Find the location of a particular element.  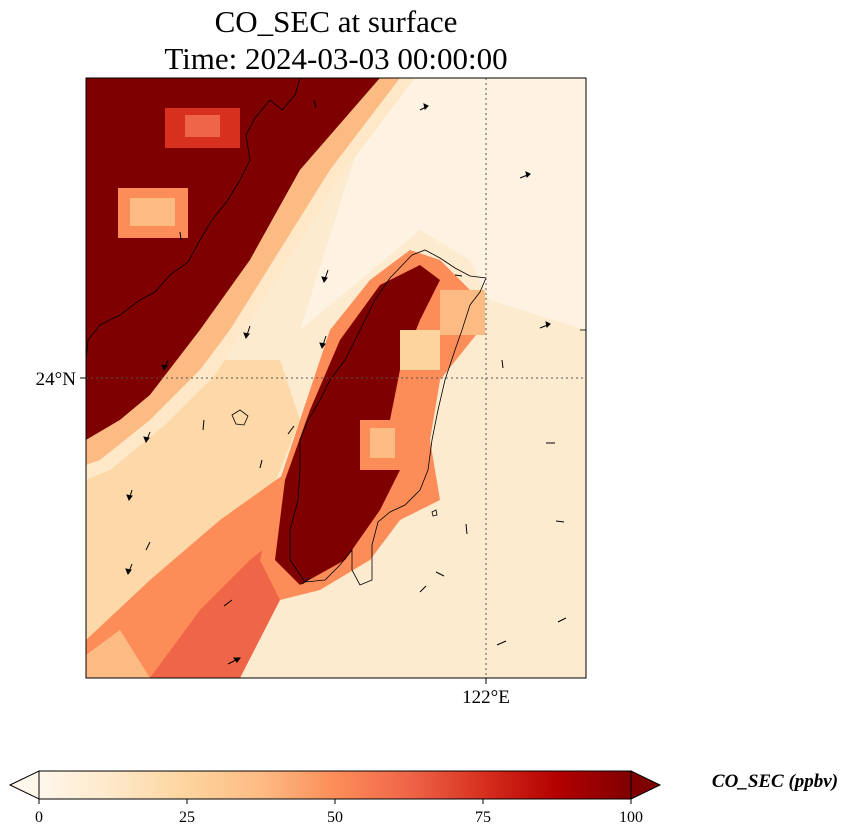

map-title: CO_SEC at surface is located at coordinates (336, 21).